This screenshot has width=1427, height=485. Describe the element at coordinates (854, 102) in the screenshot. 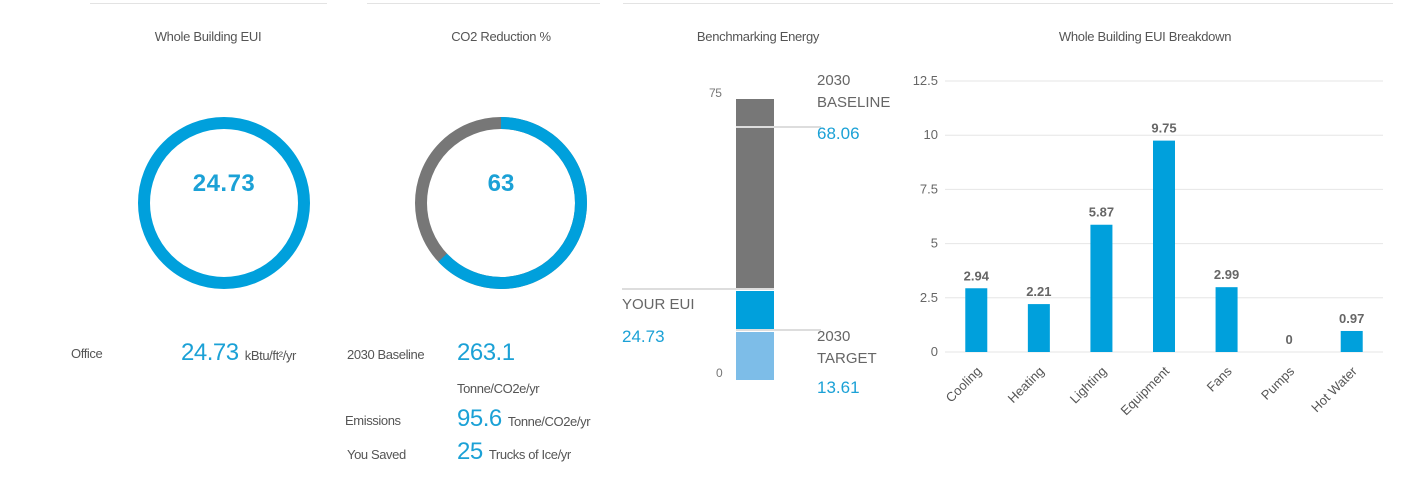

I see `label: BASELINE` at that location.